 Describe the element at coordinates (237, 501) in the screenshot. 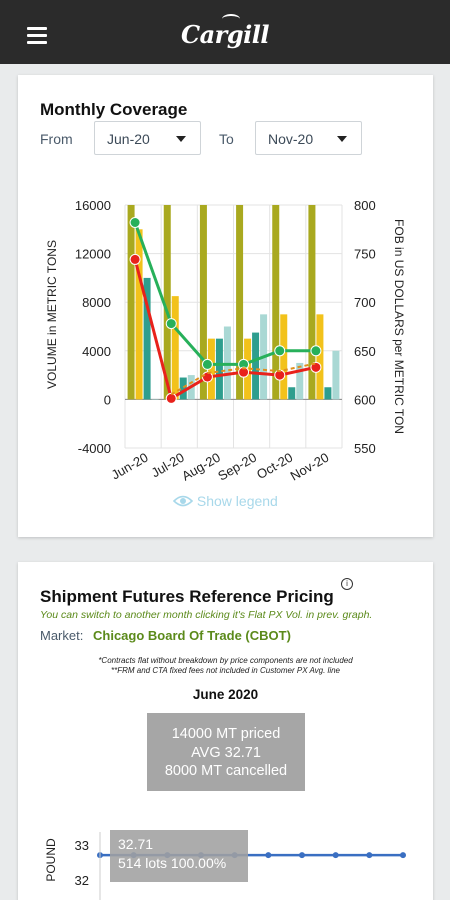

I see `show-legend-label: Show legend` at that location.